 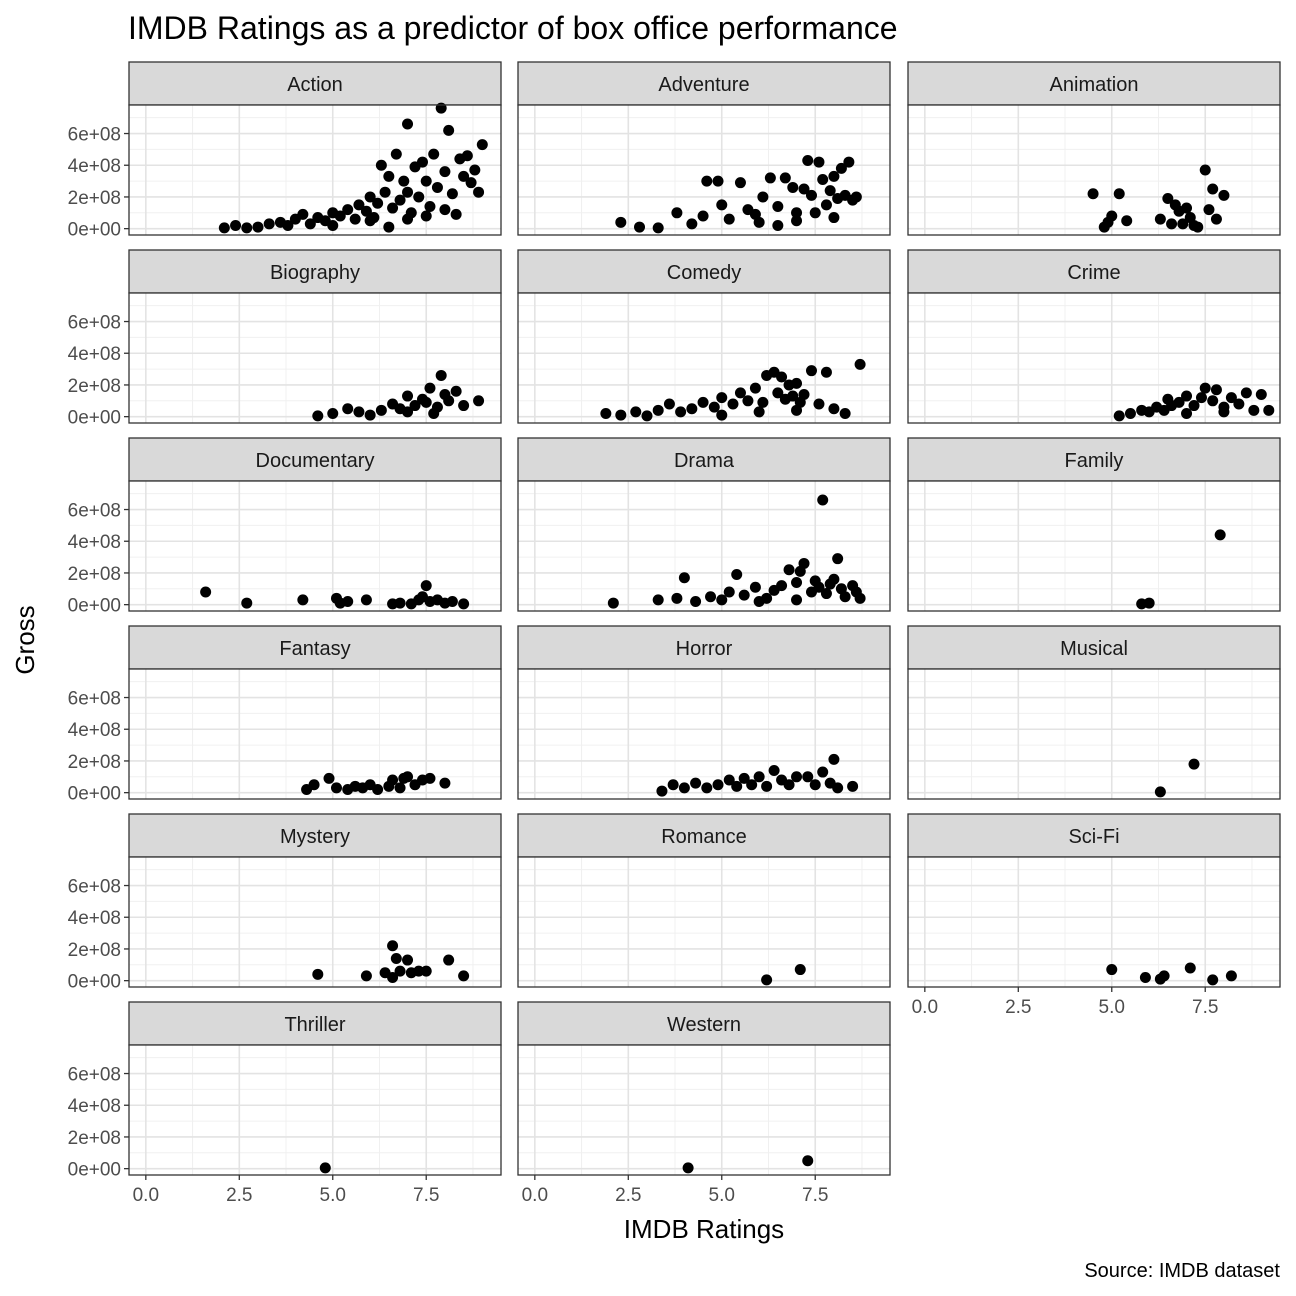 What do you see at coordinates (315, 273) in the screenshot?
I see `facet-strip-label: Biography` at bounding box center [315, 273].